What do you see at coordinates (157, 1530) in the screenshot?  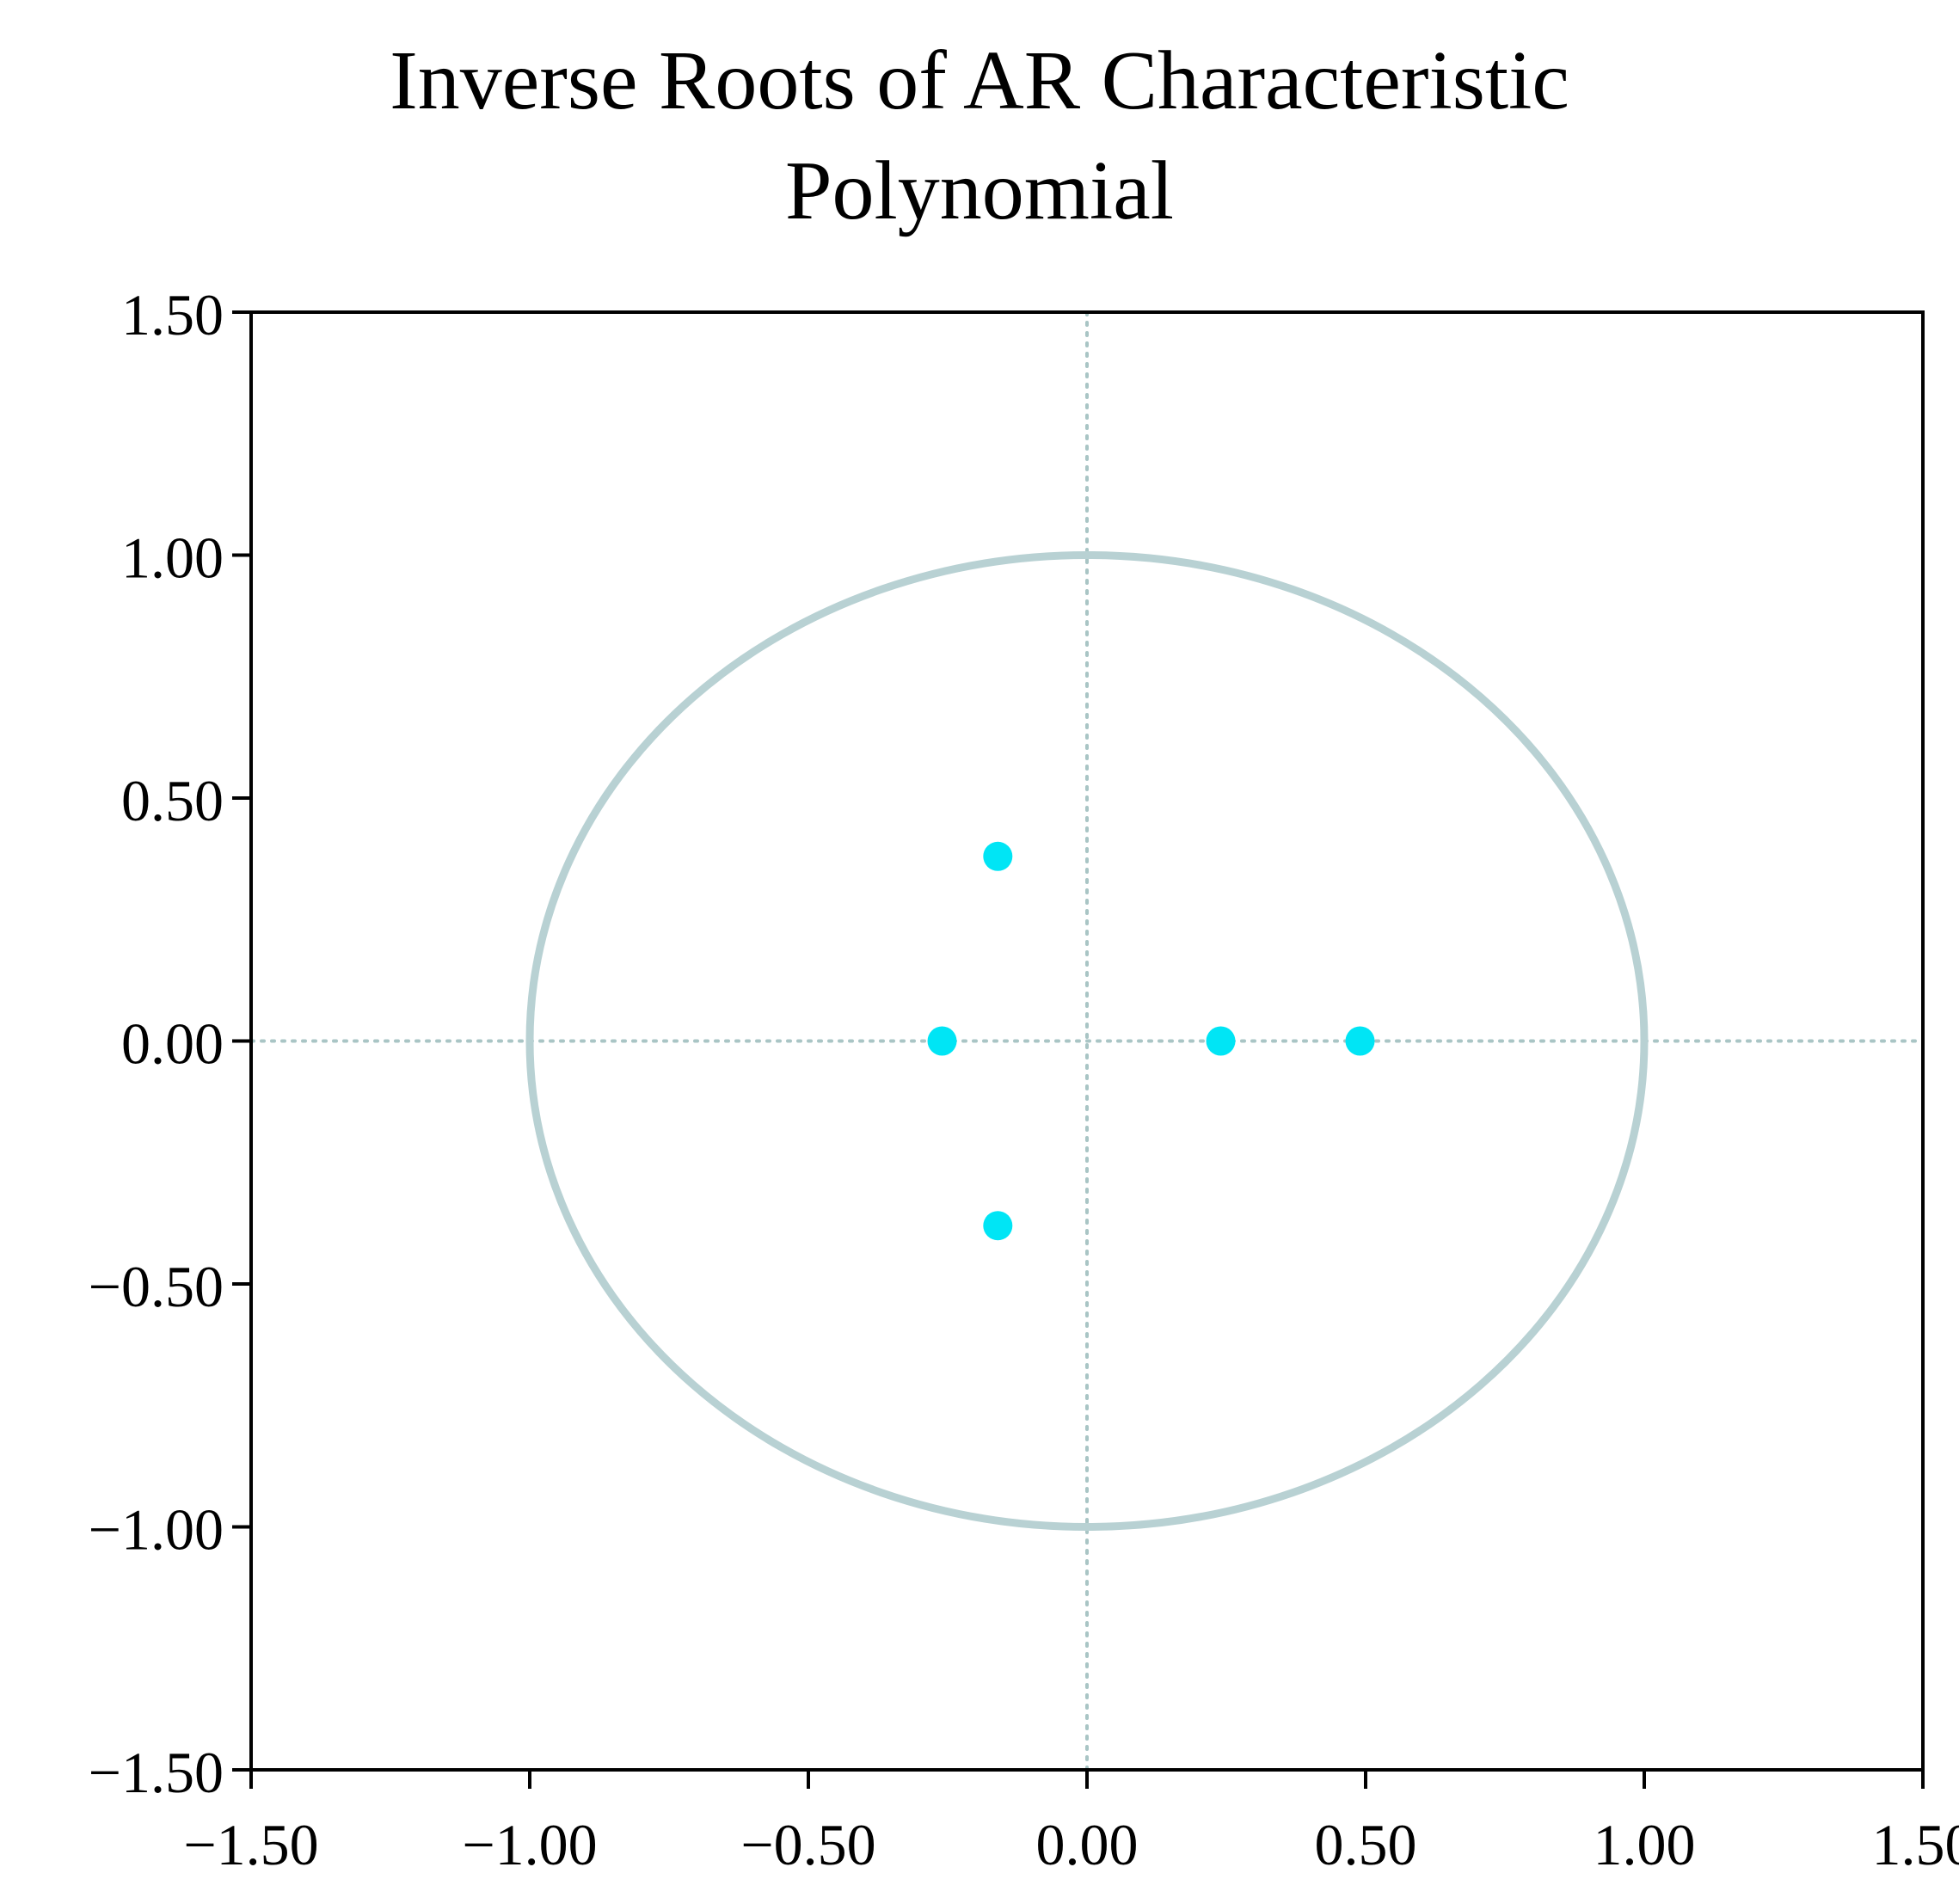 I see `y-tick-label: −1.00` at bounding box center [157, 1530].